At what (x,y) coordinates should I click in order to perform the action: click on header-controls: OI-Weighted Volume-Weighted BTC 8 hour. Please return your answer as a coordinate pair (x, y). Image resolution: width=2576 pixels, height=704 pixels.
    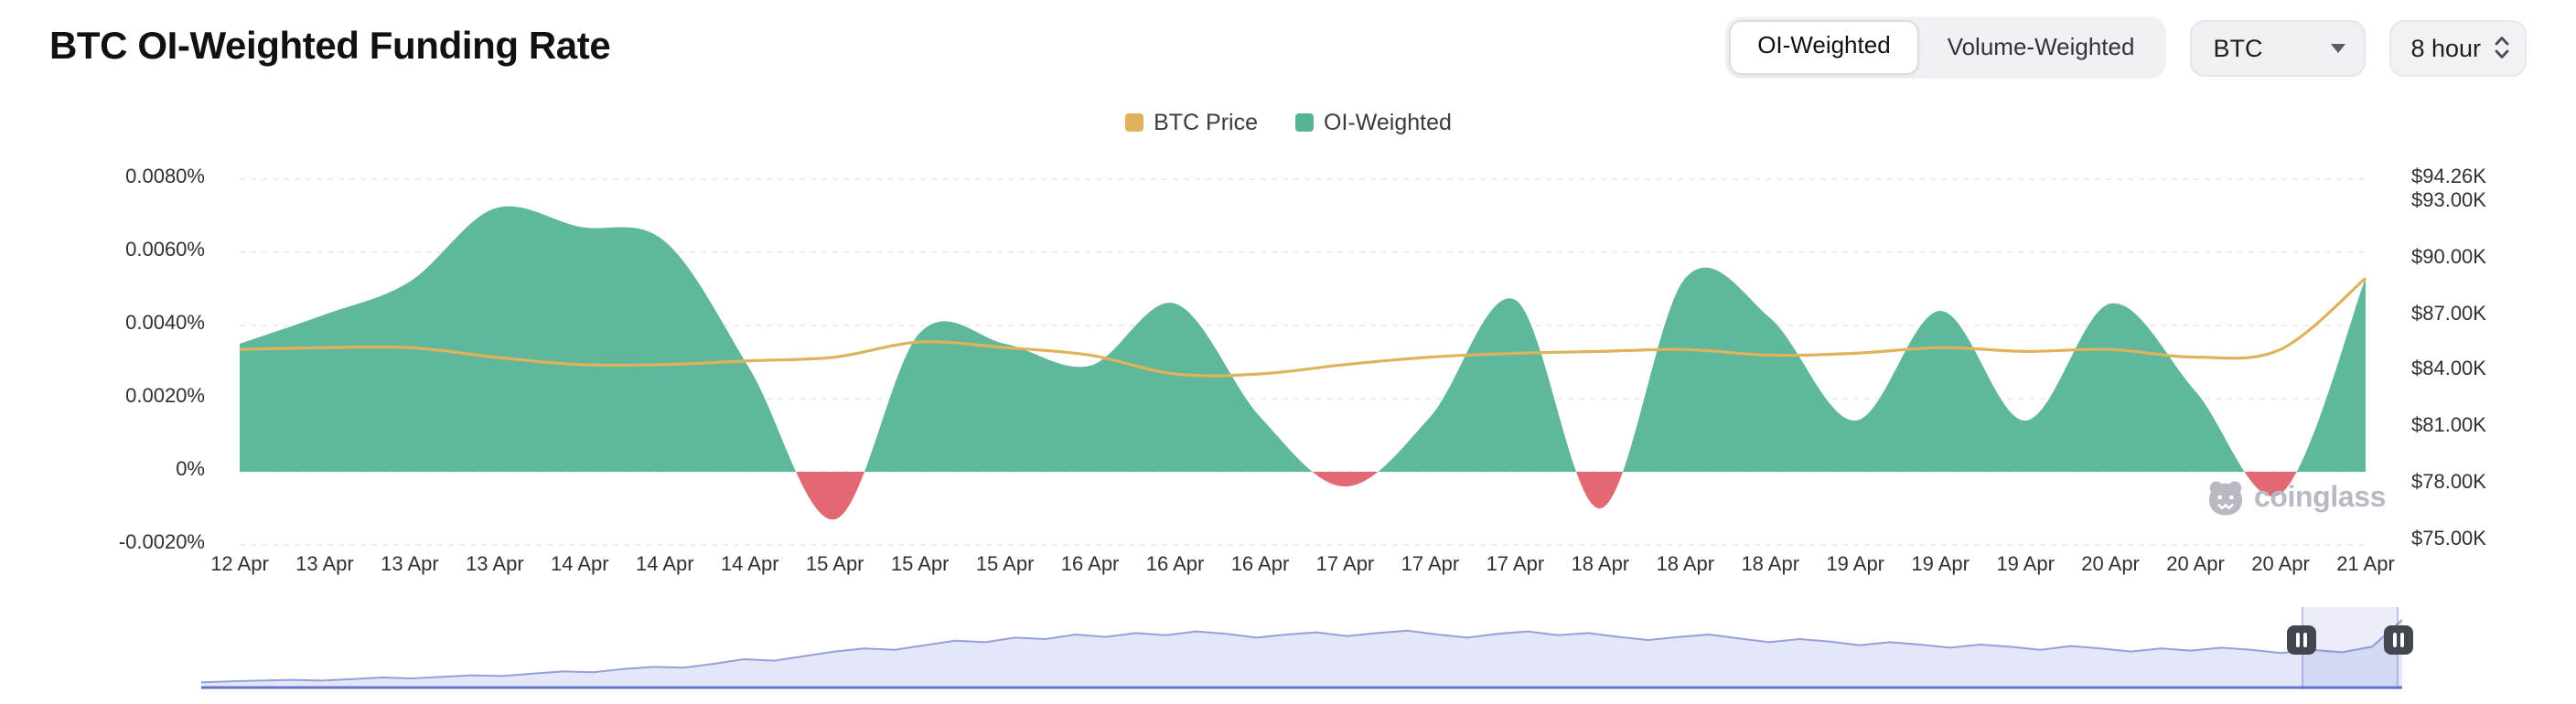
    Looking at the image, I should click on (2125, 47).